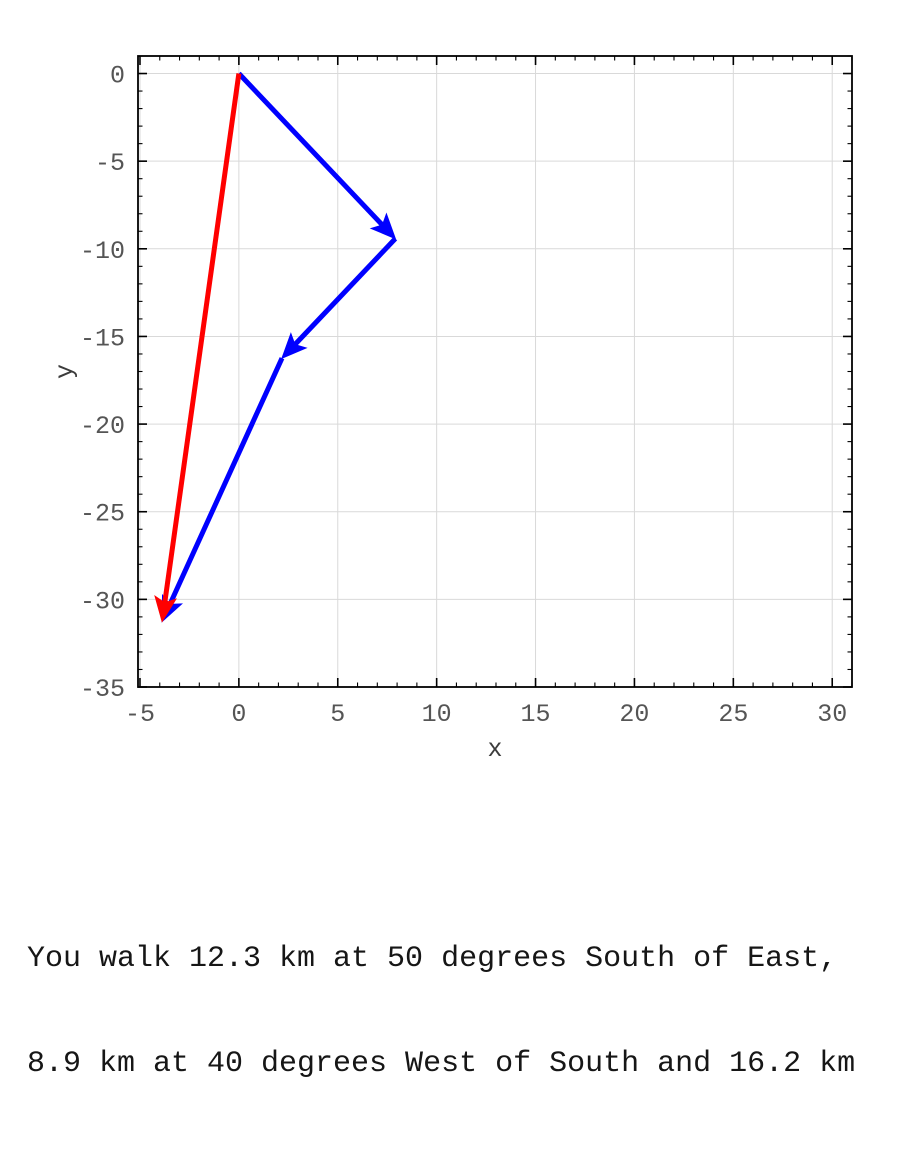 This screenshot has width=900, height=1149. I want to click on x-tick-label: 30, so click(832, 714).